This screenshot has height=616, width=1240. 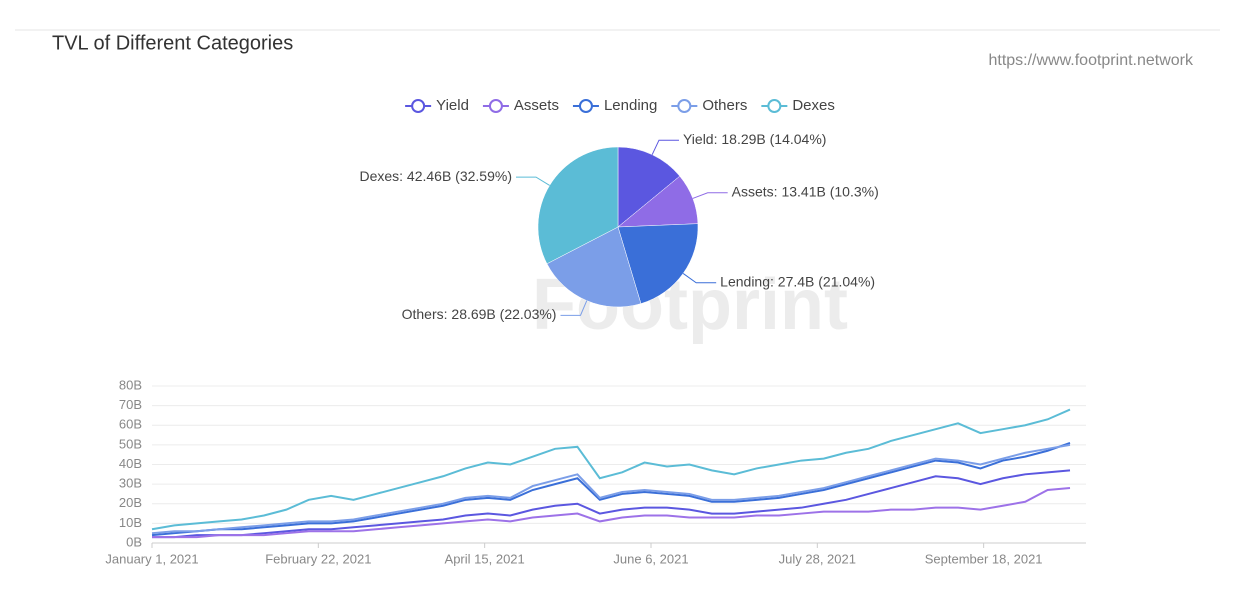 What do you see at coordinates (435, 176) in the screenshot?
I see `slice-label: Dexes: 42.46B (32.59%)` at bounding box center [435, 176].